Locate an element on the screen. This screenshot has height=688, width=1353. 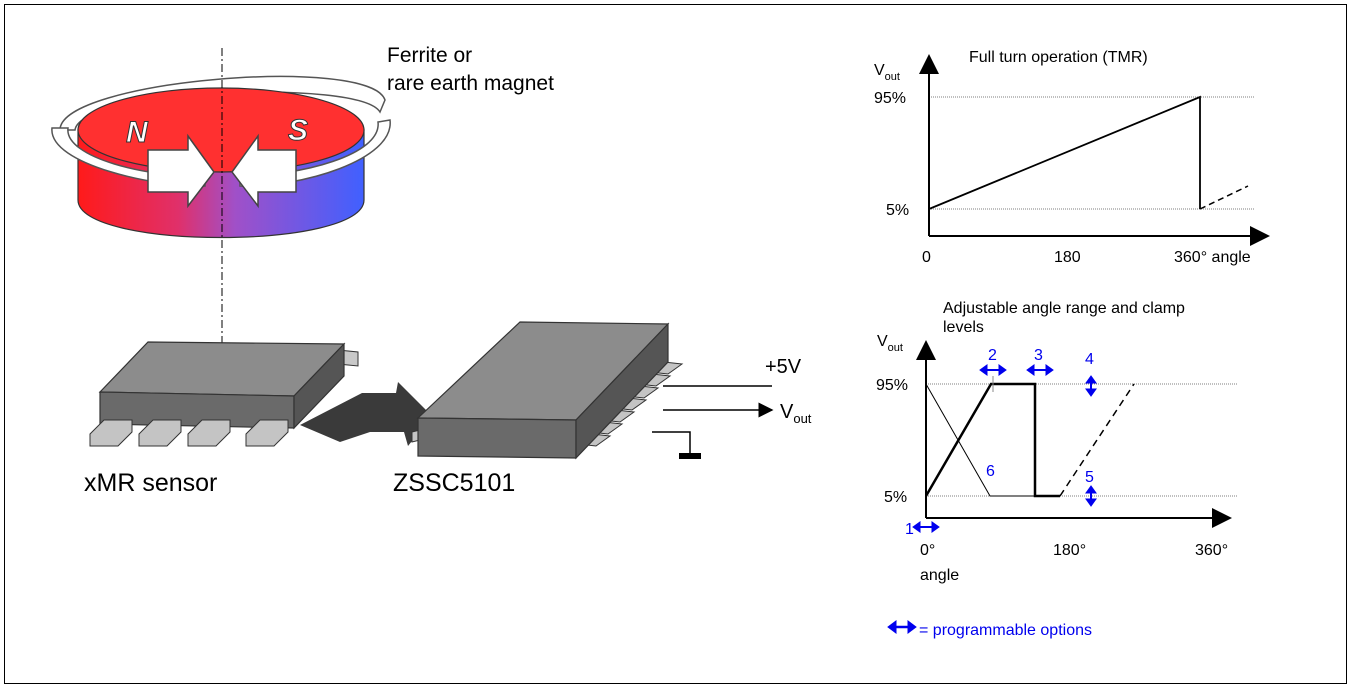
chart-bottom-title-line1: Adjustable angle range and clamp is located at coordinates (1064, 308).